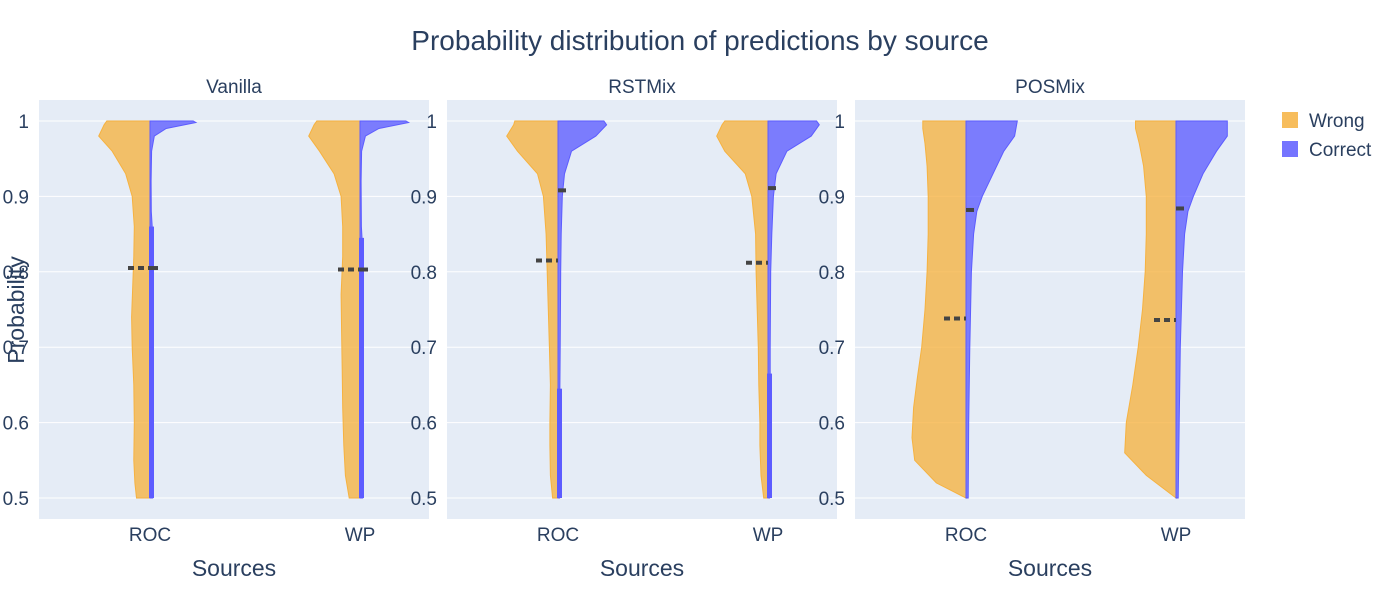 Image resolution: width=1400 pixels, height=600 pixels. I want to click on violin-correct-roc, so click(991, 309).